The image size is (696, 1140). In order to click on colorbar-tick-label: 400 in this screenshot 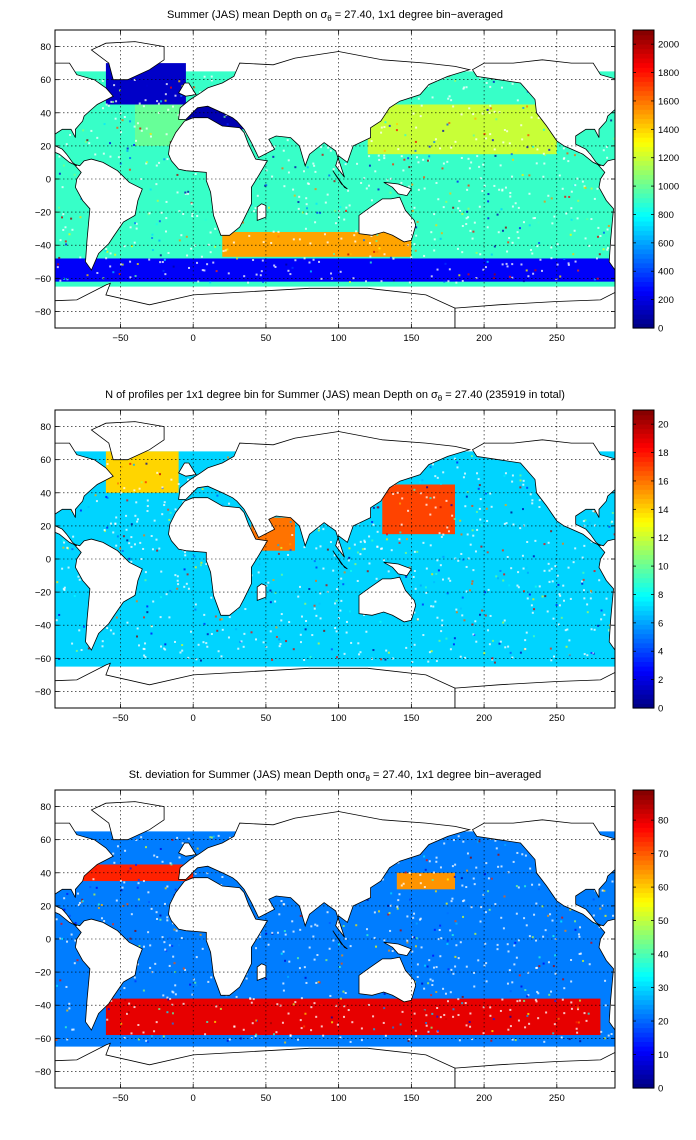, I will do `click(666, 272)`.